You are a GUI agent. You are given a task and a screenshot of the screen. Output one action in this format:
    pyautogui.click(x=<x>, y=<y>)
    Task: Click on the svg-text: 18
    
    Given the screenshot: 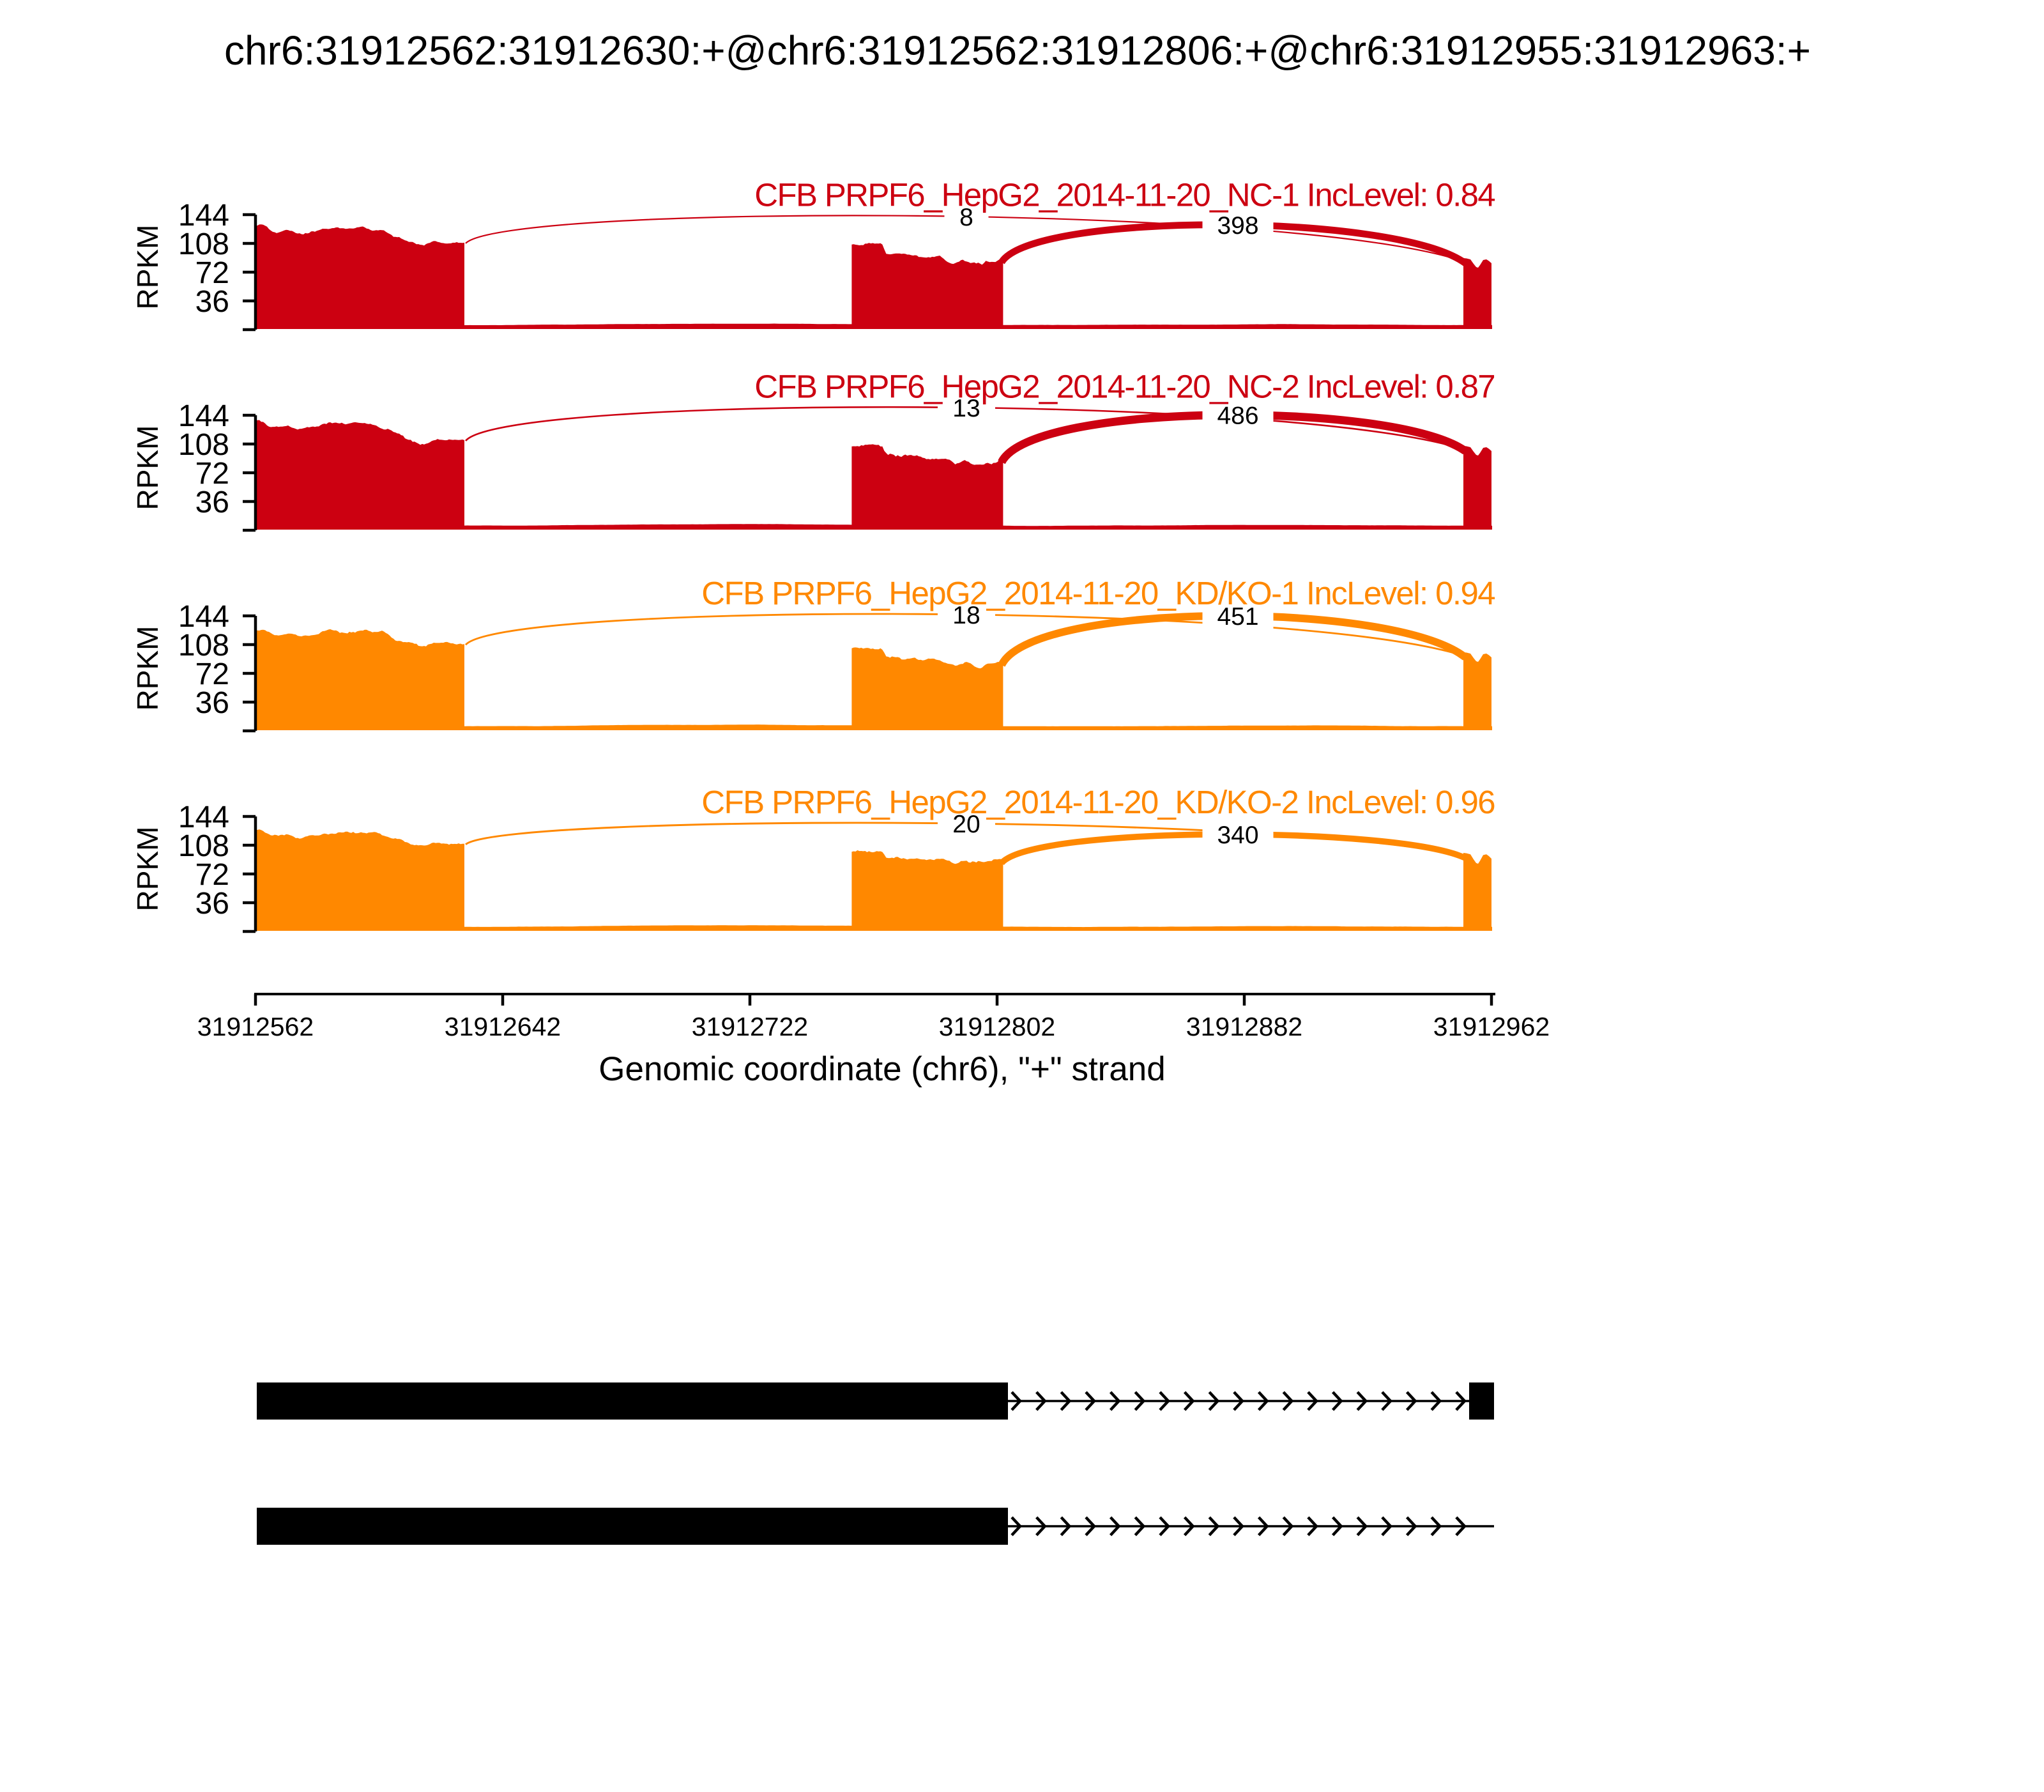 What is the action you would take?
    pyautogui.click(x=966, y=616)
    